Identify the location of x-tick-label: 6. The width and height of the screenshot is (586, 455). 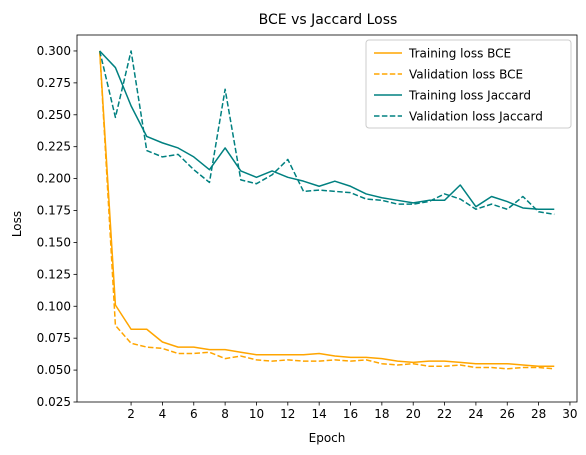
(194, 414).